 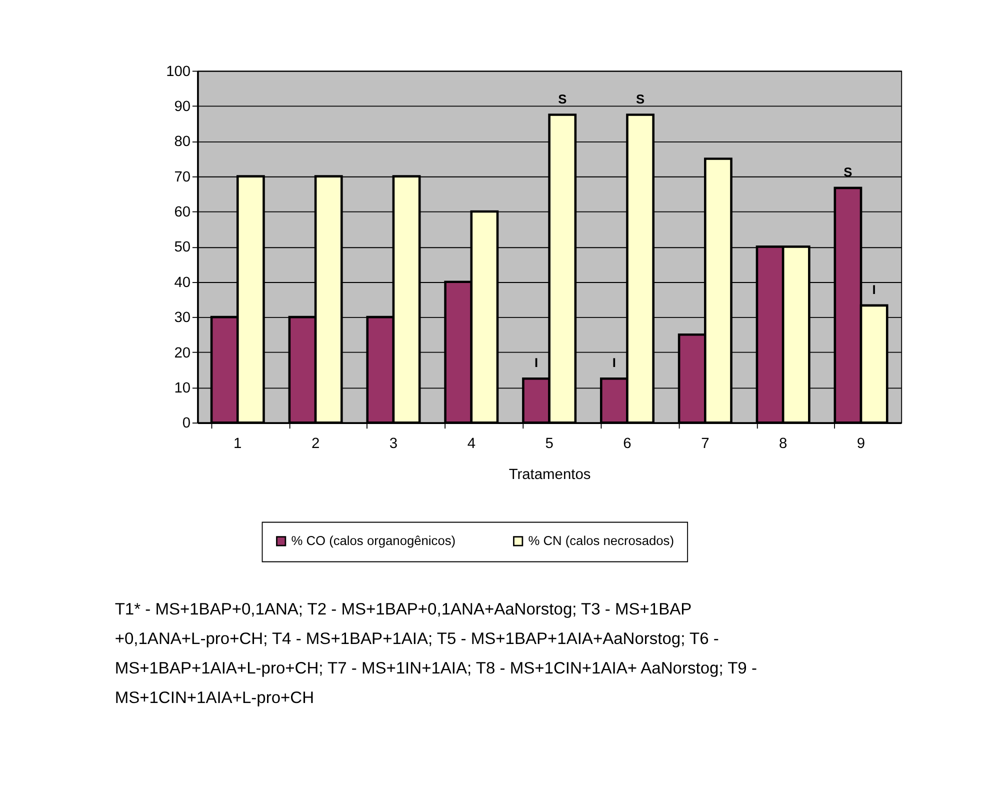 I want to click on x-tick-label: 4, so click(x=471, y=444).